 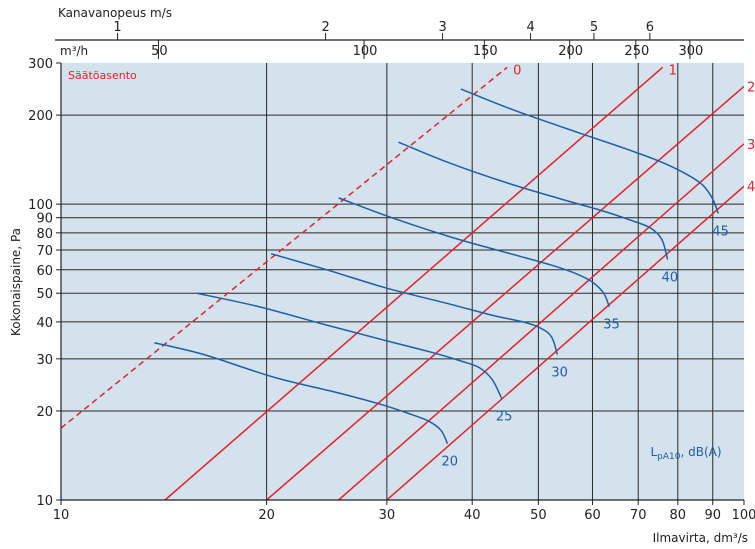 I want to click on y-tick-label: 100, so click(x=40, y=205).